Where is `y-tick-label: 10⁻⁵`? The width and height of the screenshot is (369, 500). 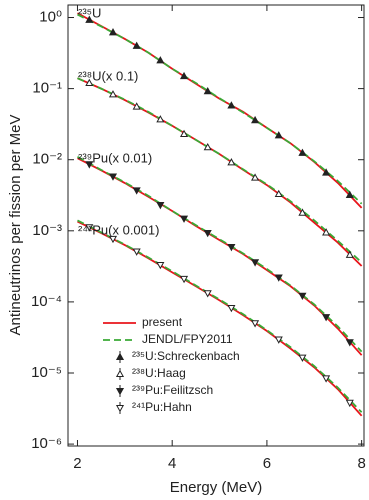
y-tick-label: 10⁻⁵ is located at coordinates (46, 372).